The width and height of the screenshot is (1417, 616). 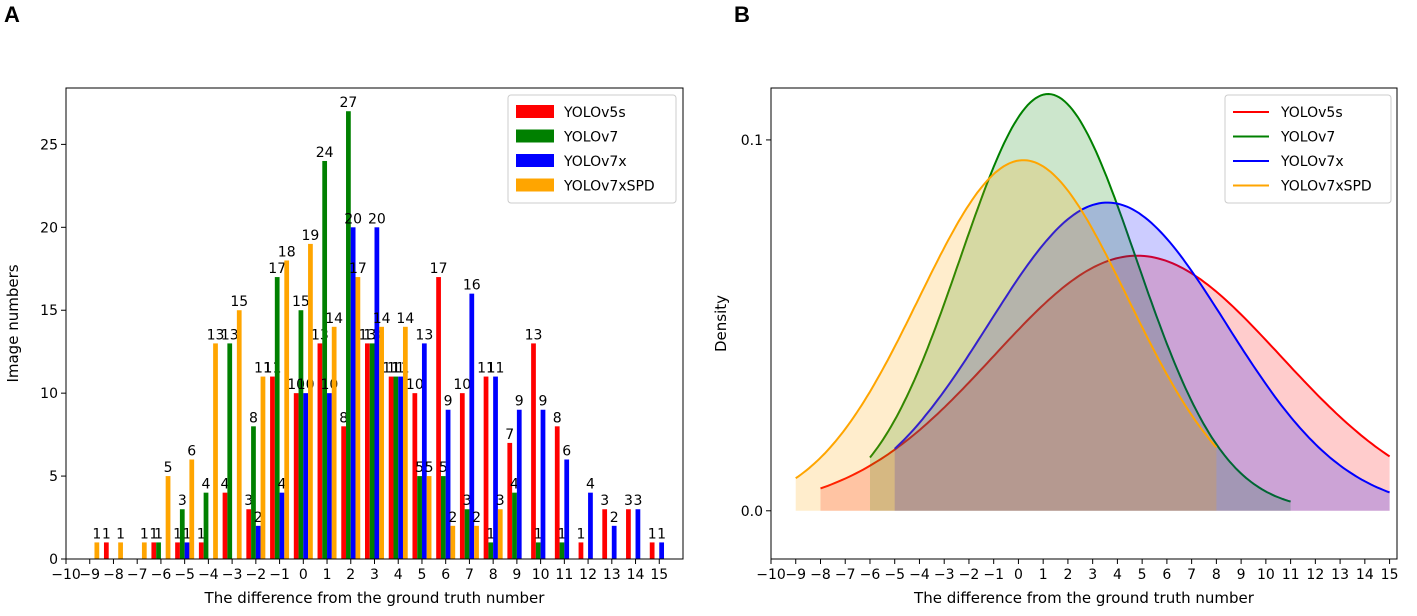 I want to click on y-tick-label: 20, so click(x=49, y=228).